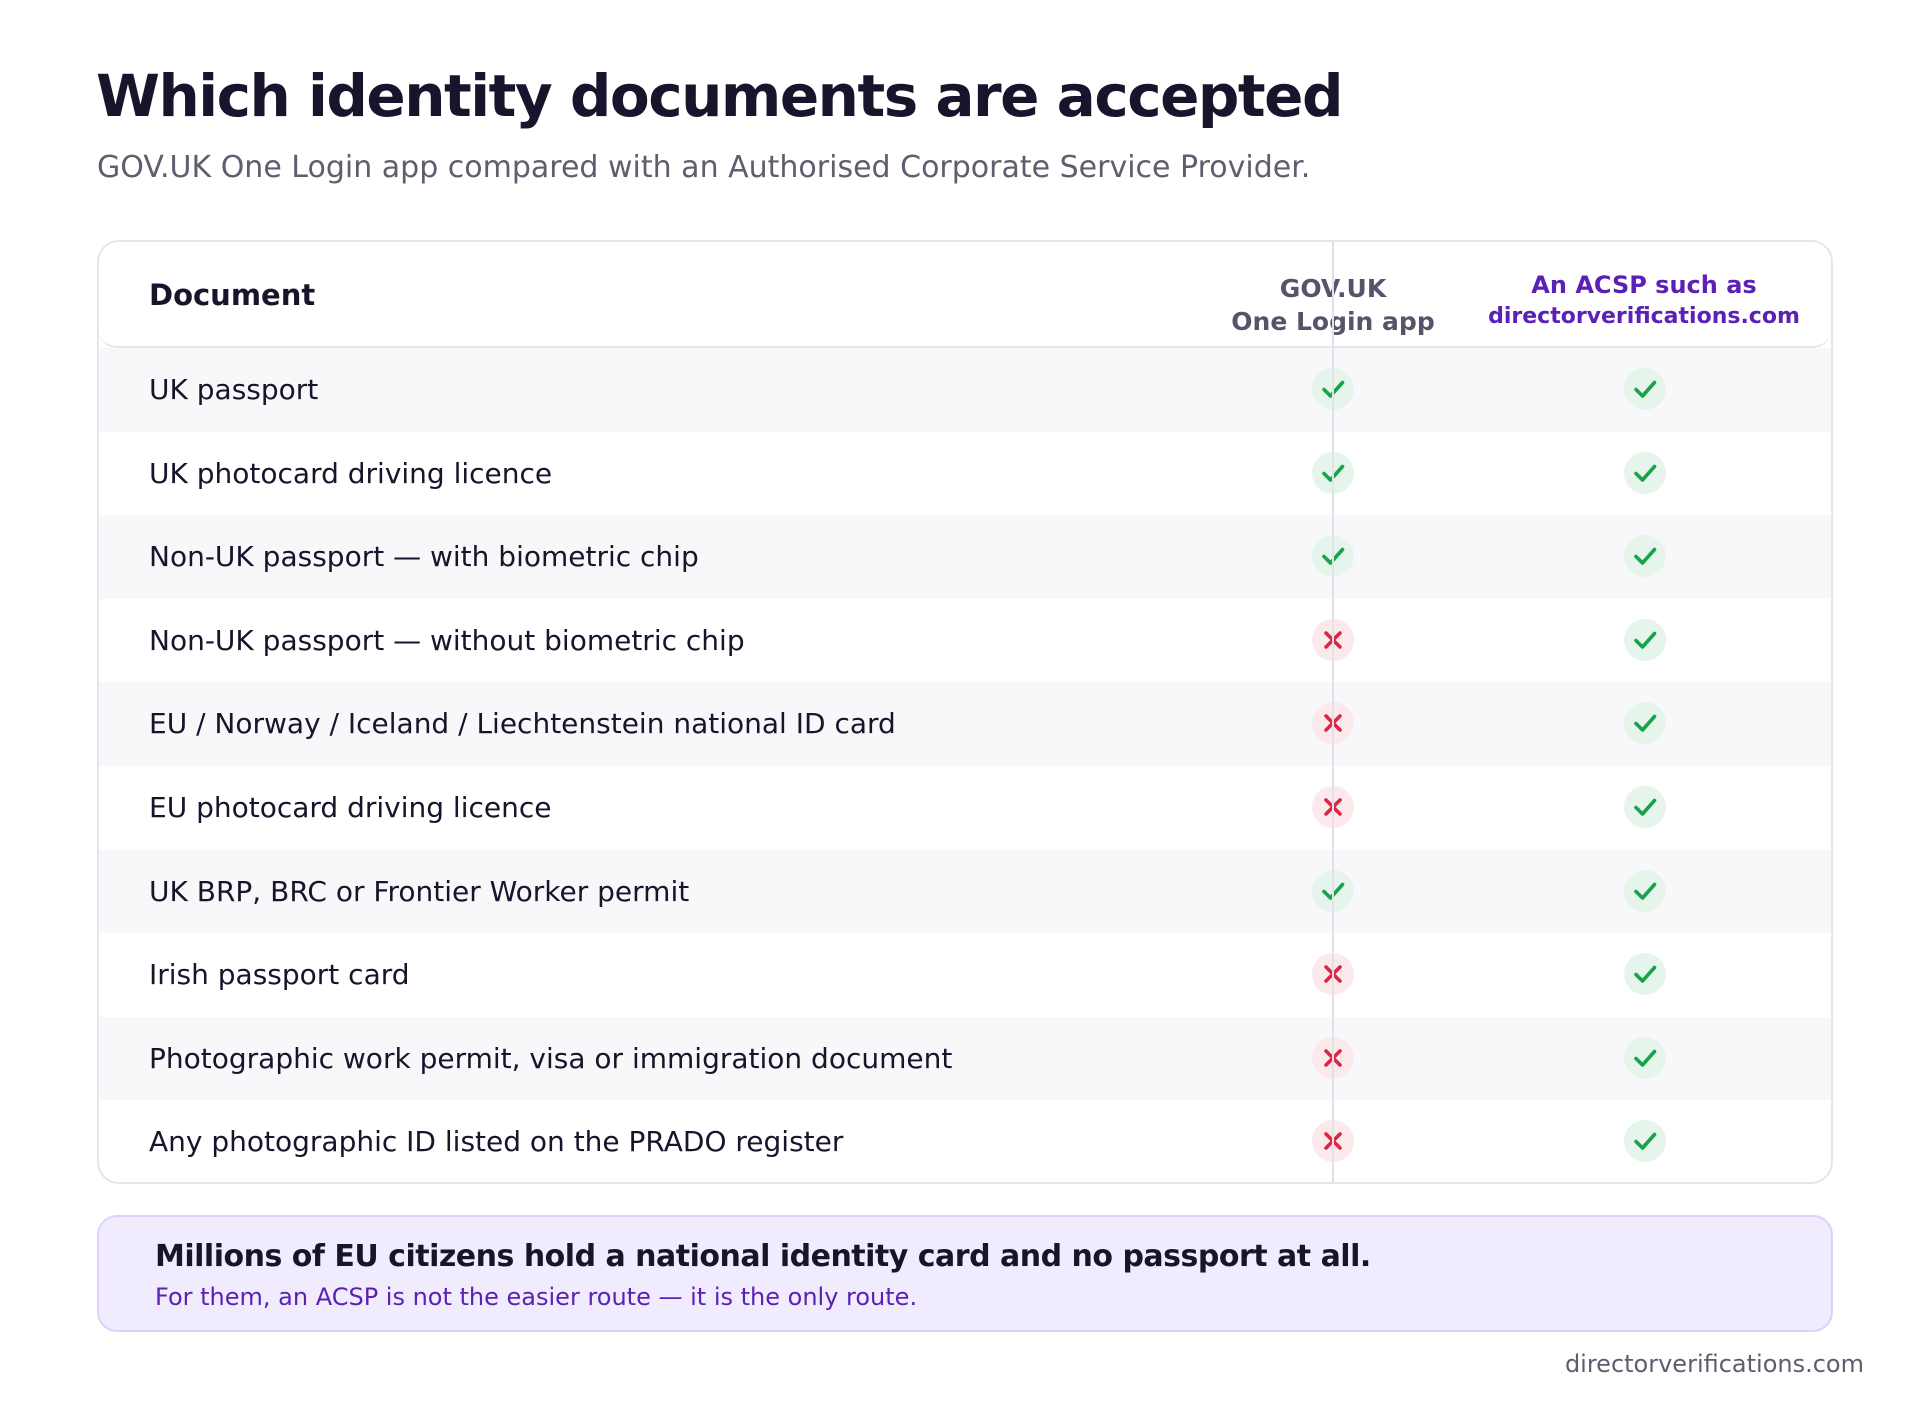 The image size is (1920, 1408). I want to click on table-row: Non-UK passport — without biometric chip, so click(965, 641).